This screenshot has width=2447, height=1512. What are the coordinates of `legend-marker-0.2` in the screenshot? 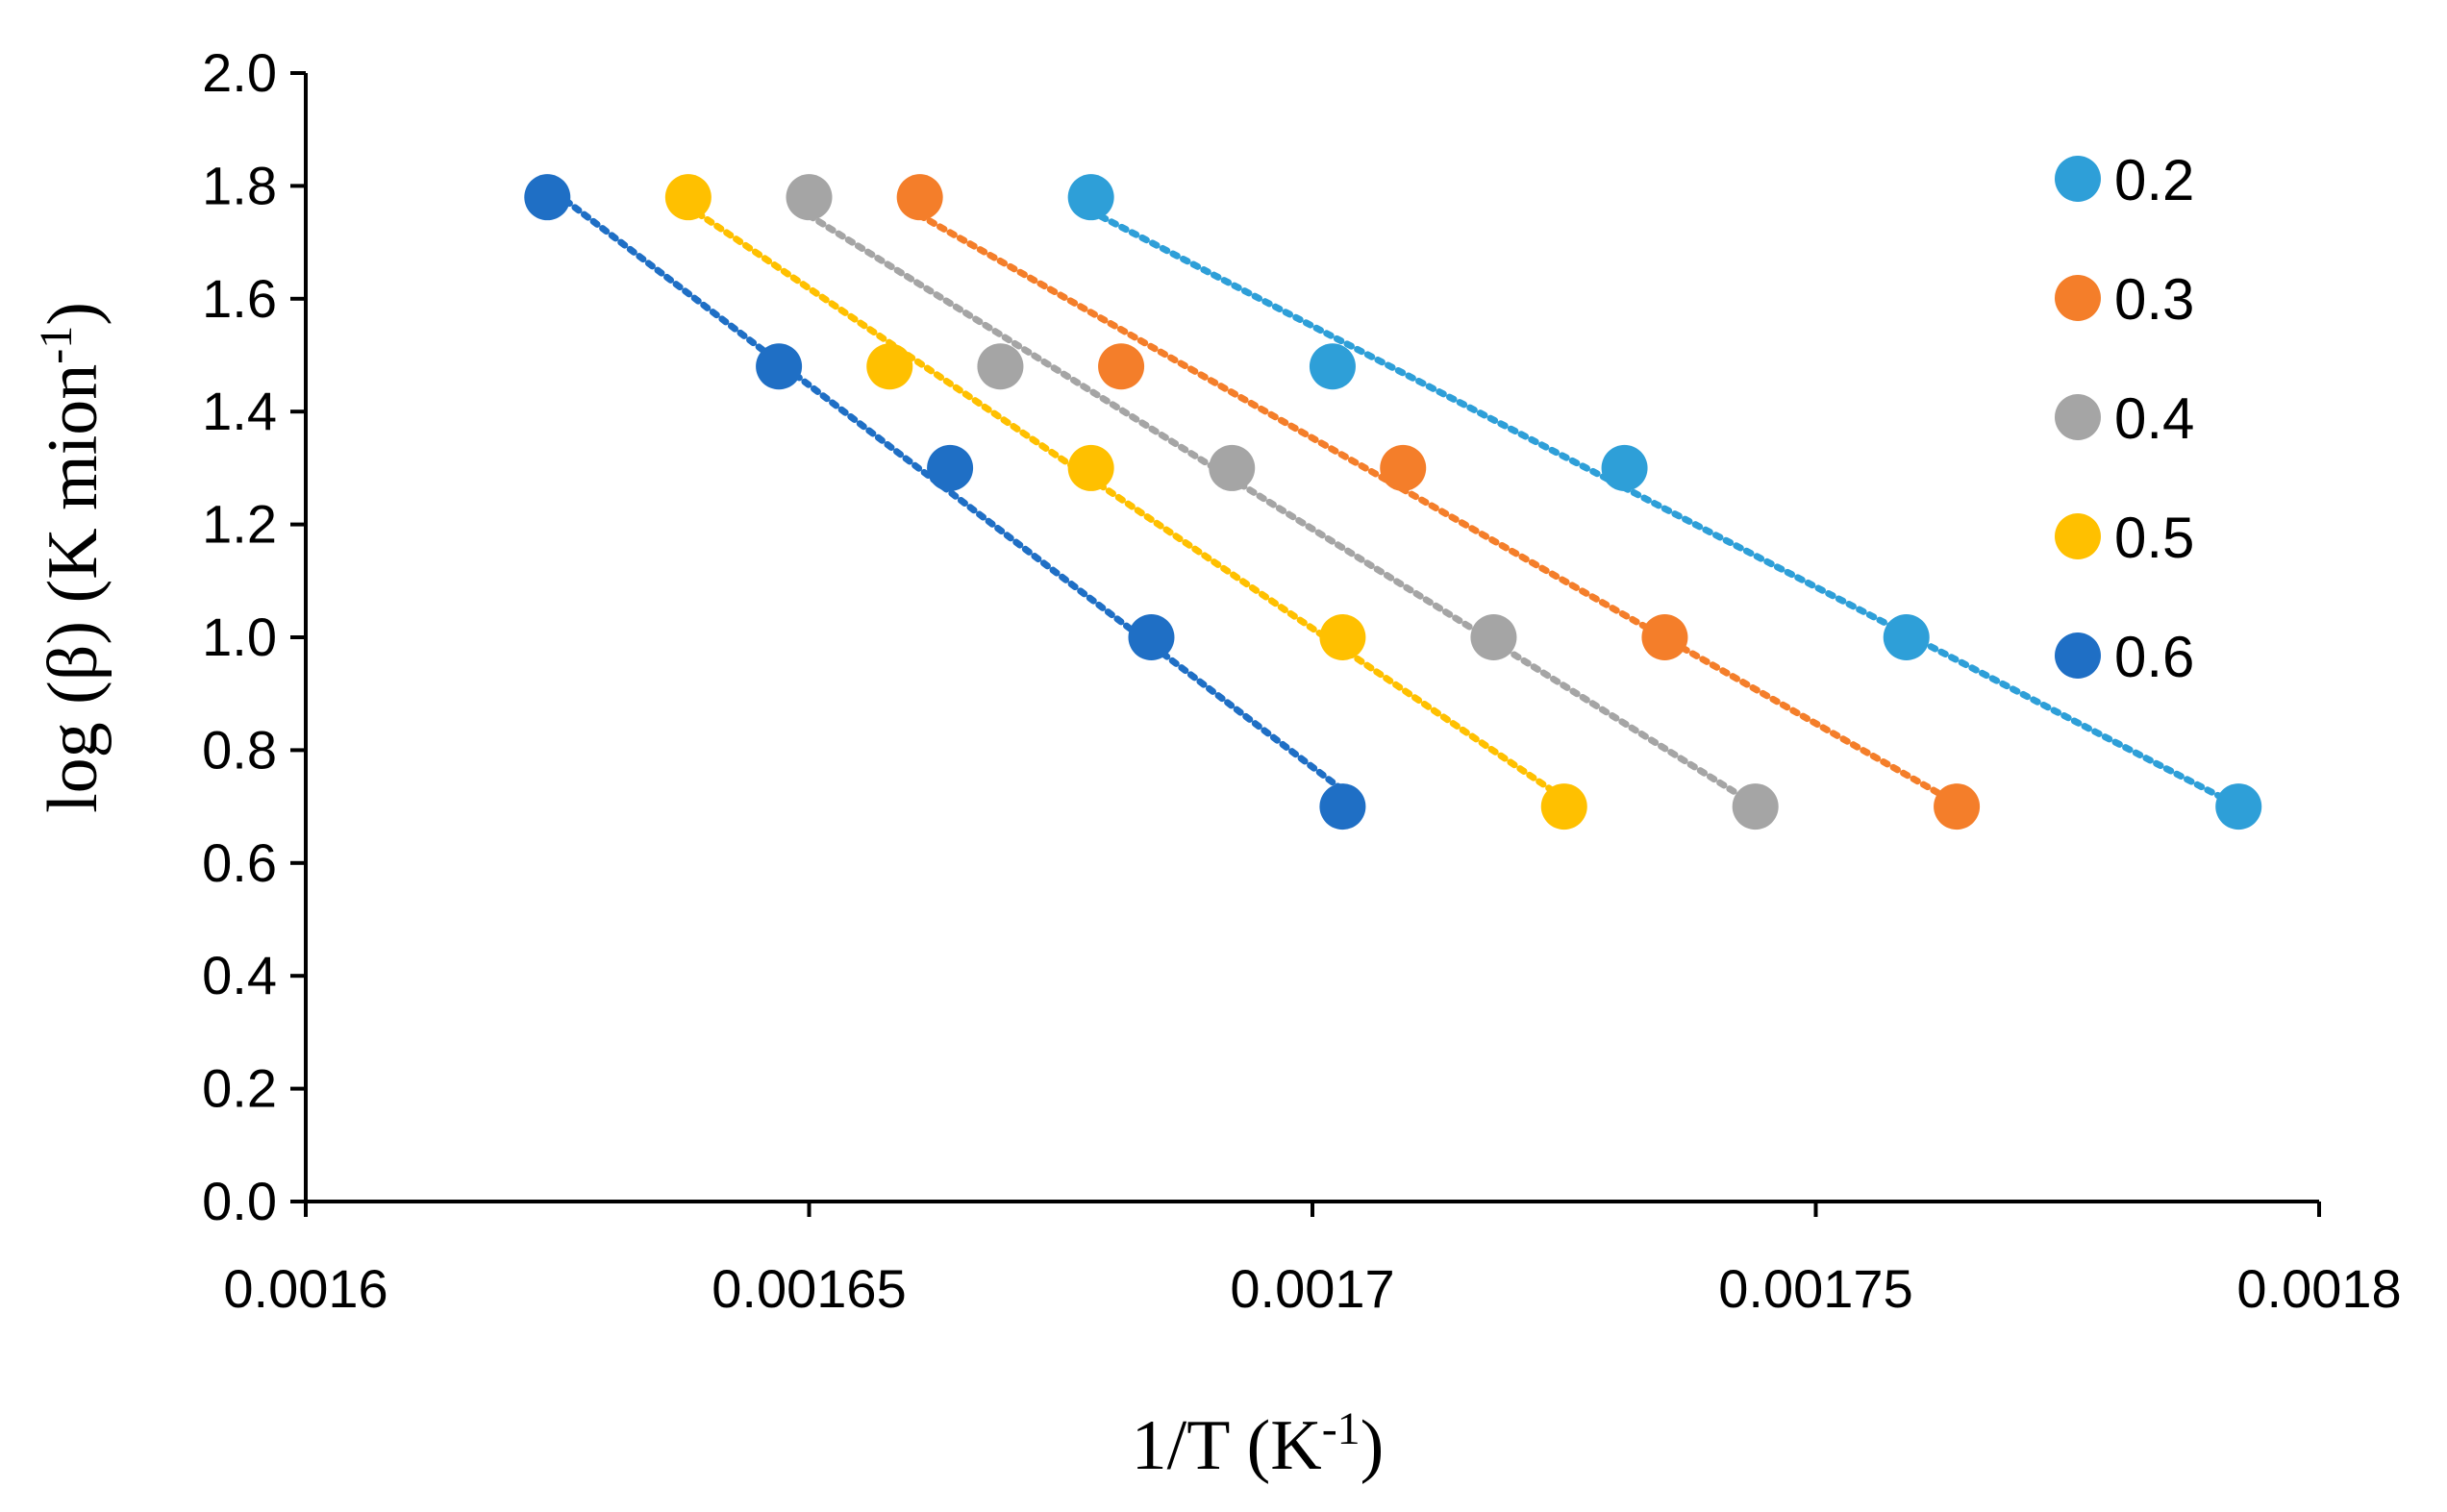 It's located at (2078, 179).